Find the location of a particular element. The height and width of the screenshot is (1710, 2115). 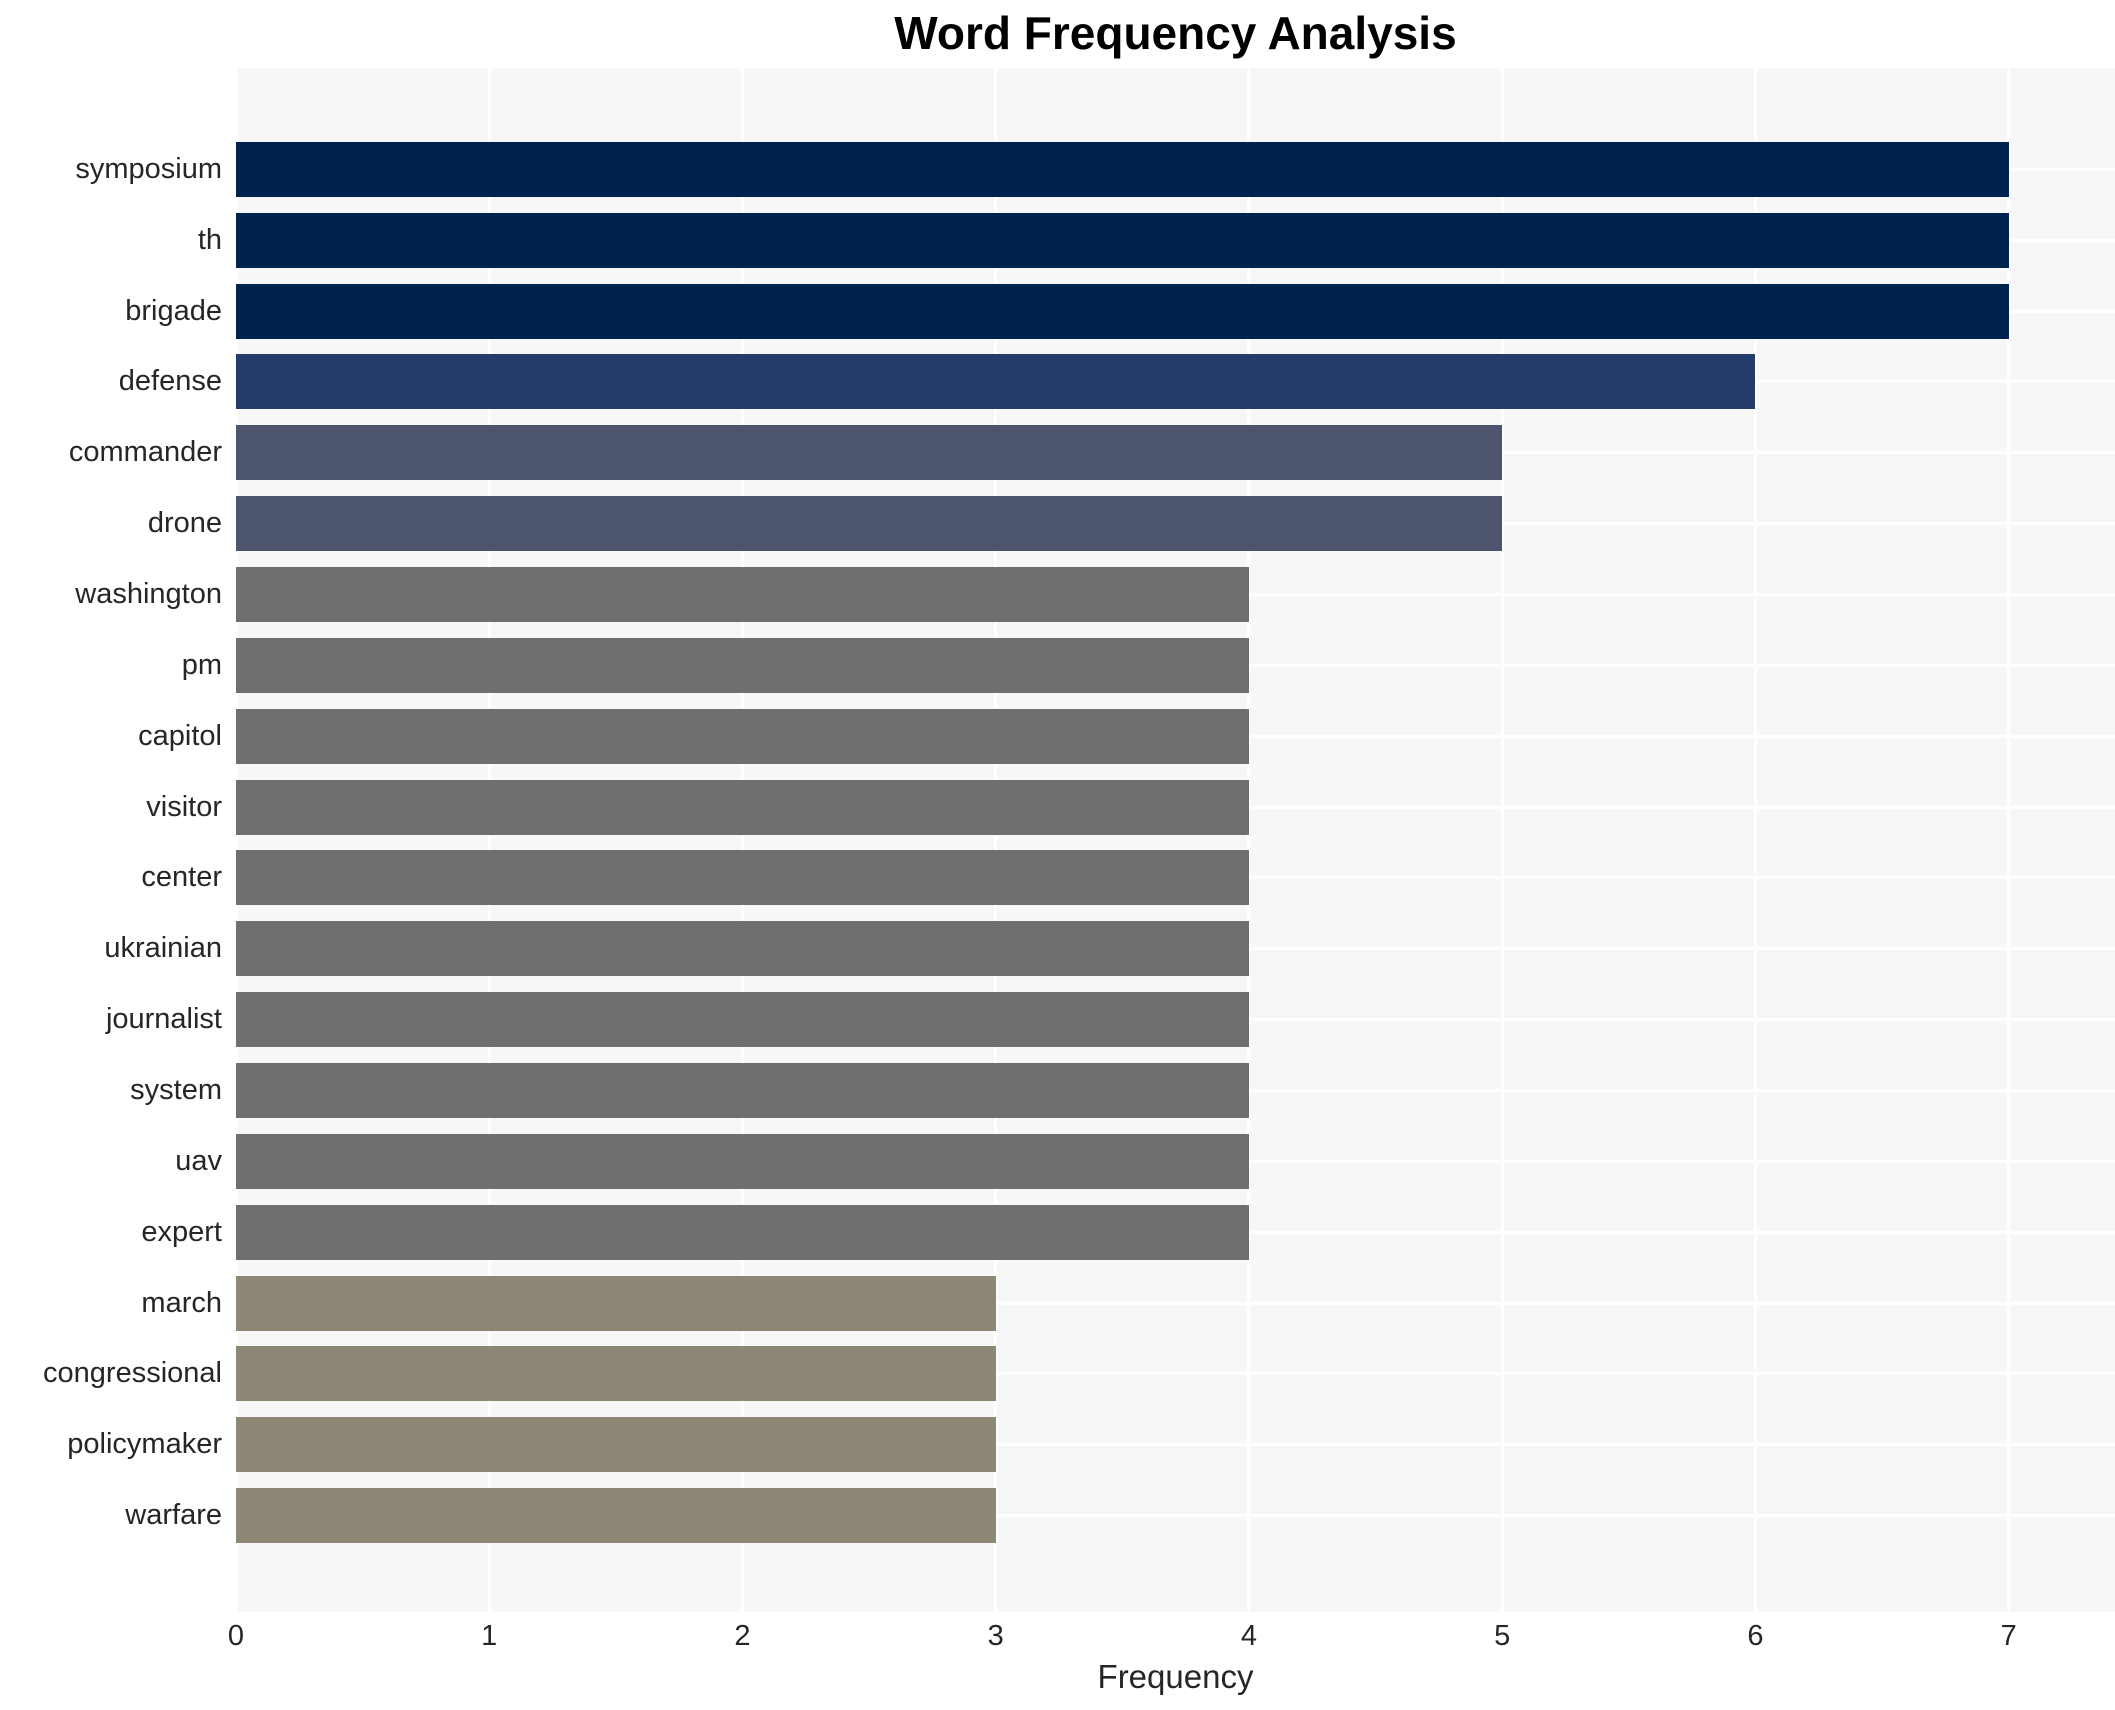

category-label-drone: drone is located at coordinates (184, 523).